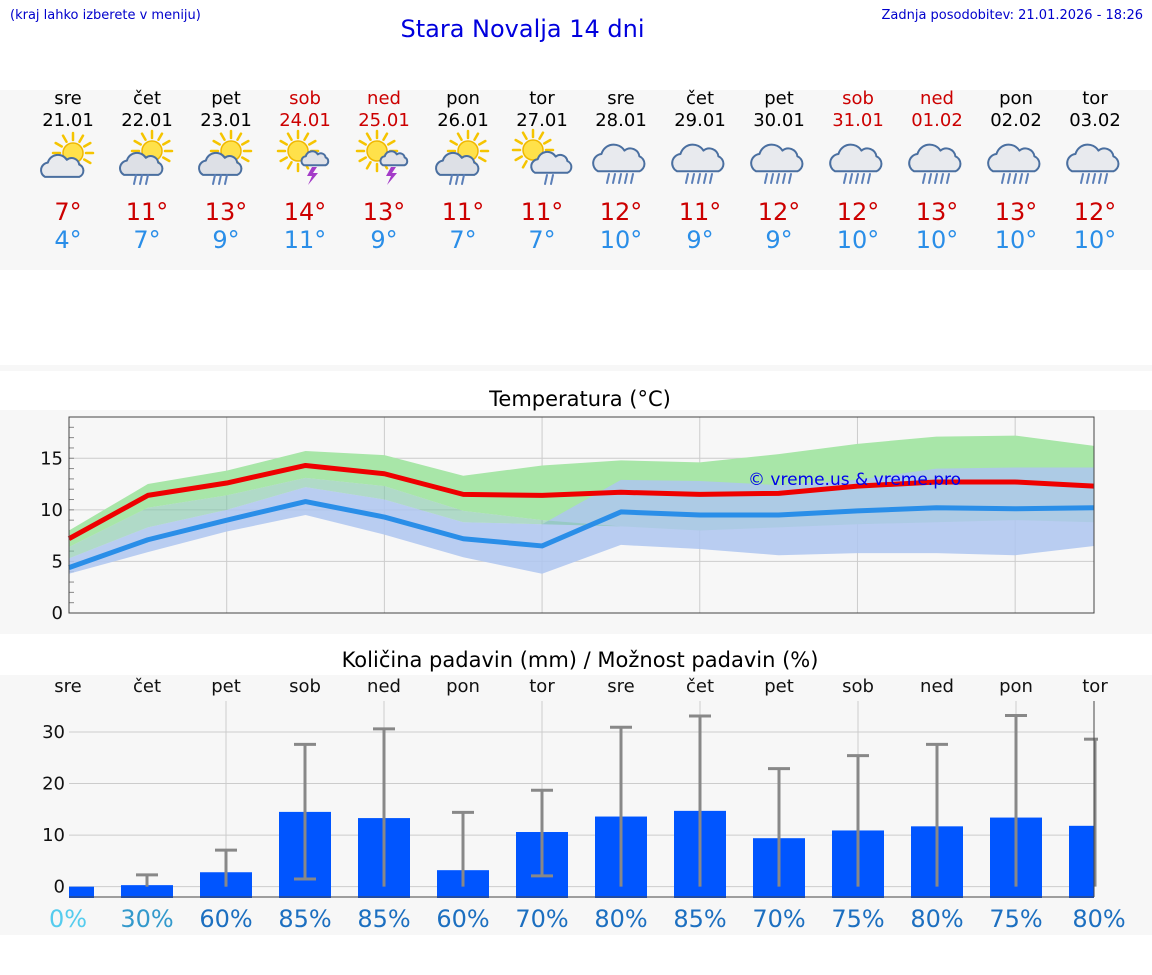  What do you see at coordinates (105, 15) in the screenshot?
I see `location-hint: (kraj lahko izberete v meniju)` at bounding box center [105, 15].